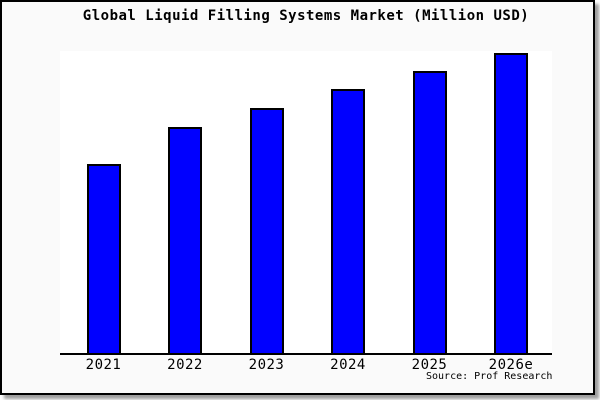  I want to click on x-tick-label-2021: 2021, so click(103, 365).